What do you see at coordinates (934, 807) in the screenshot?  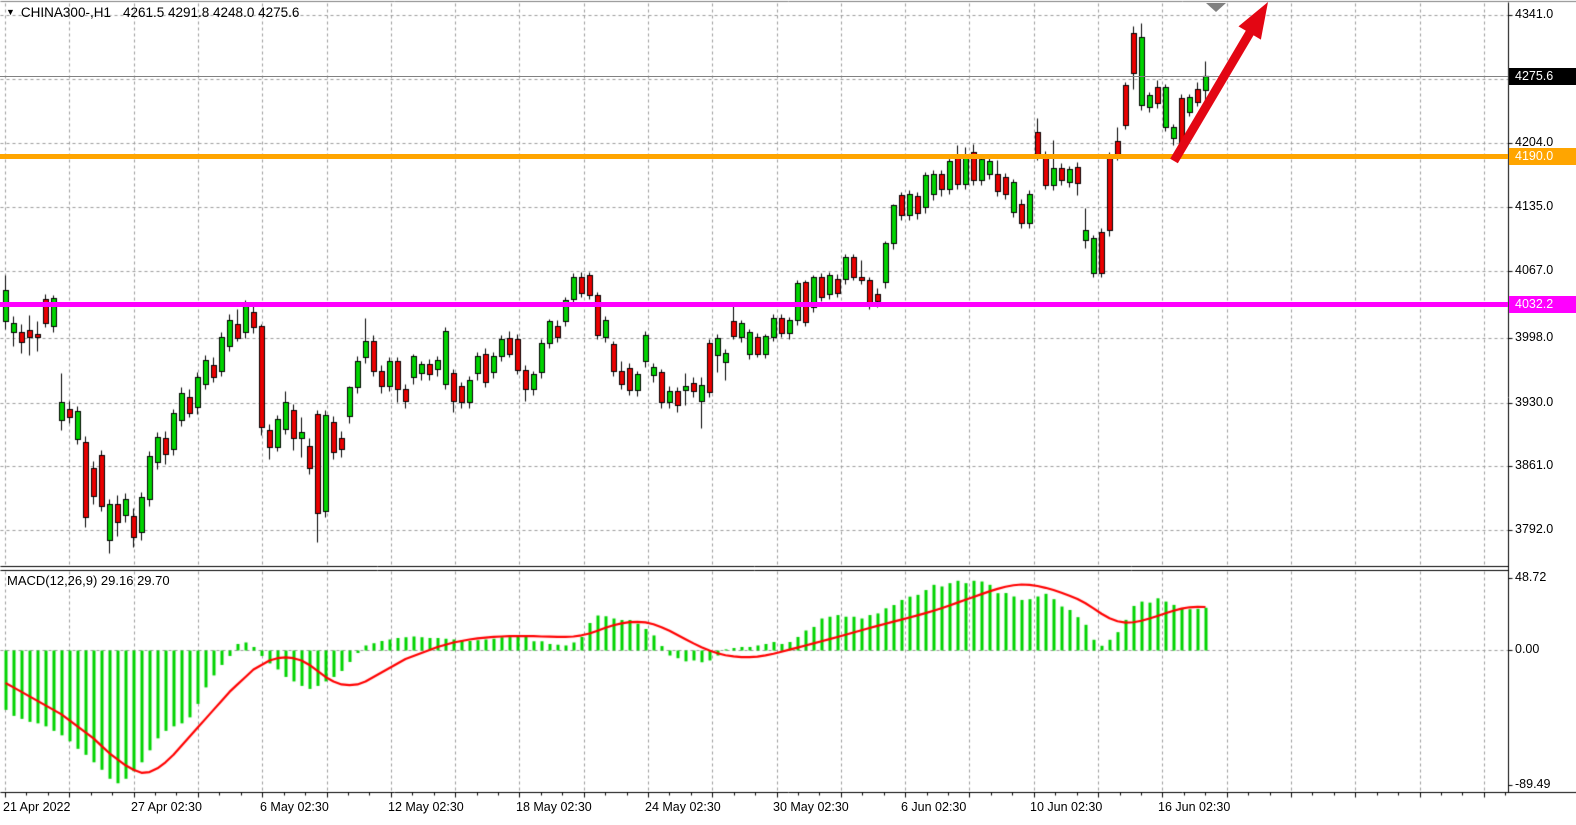 I see `time-tick-label: 6 Jun 02:30` at bounding box center [934, 807].